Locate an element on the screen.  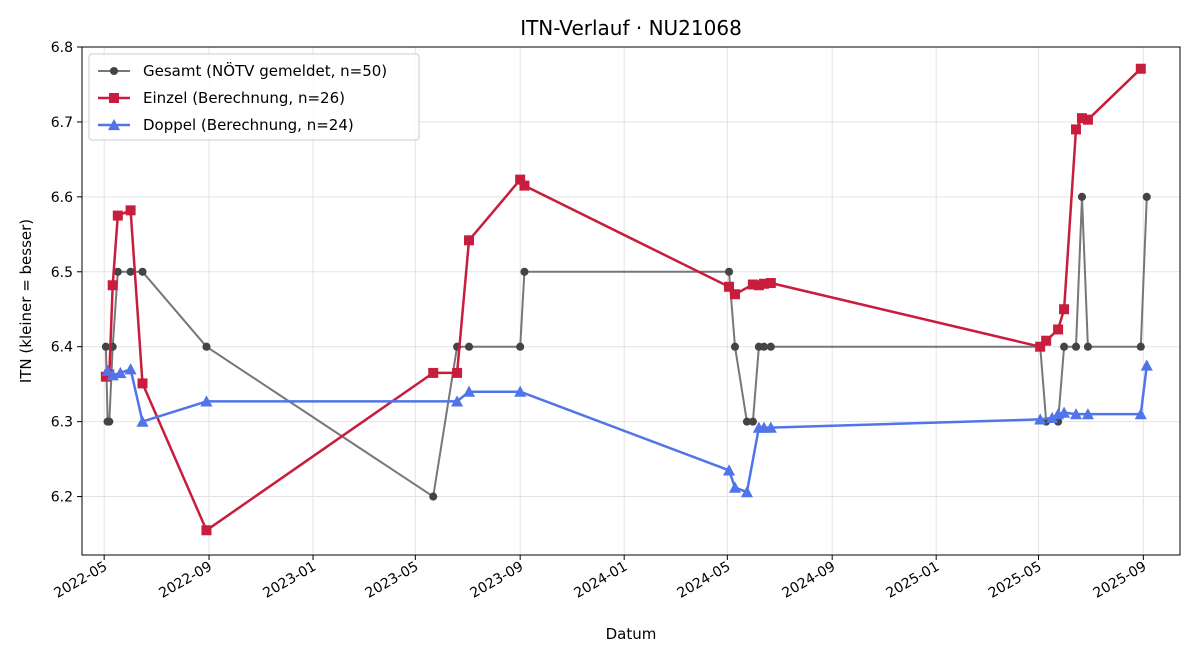
y-tick-label: 6.6 is located at coordinates (62, 198).